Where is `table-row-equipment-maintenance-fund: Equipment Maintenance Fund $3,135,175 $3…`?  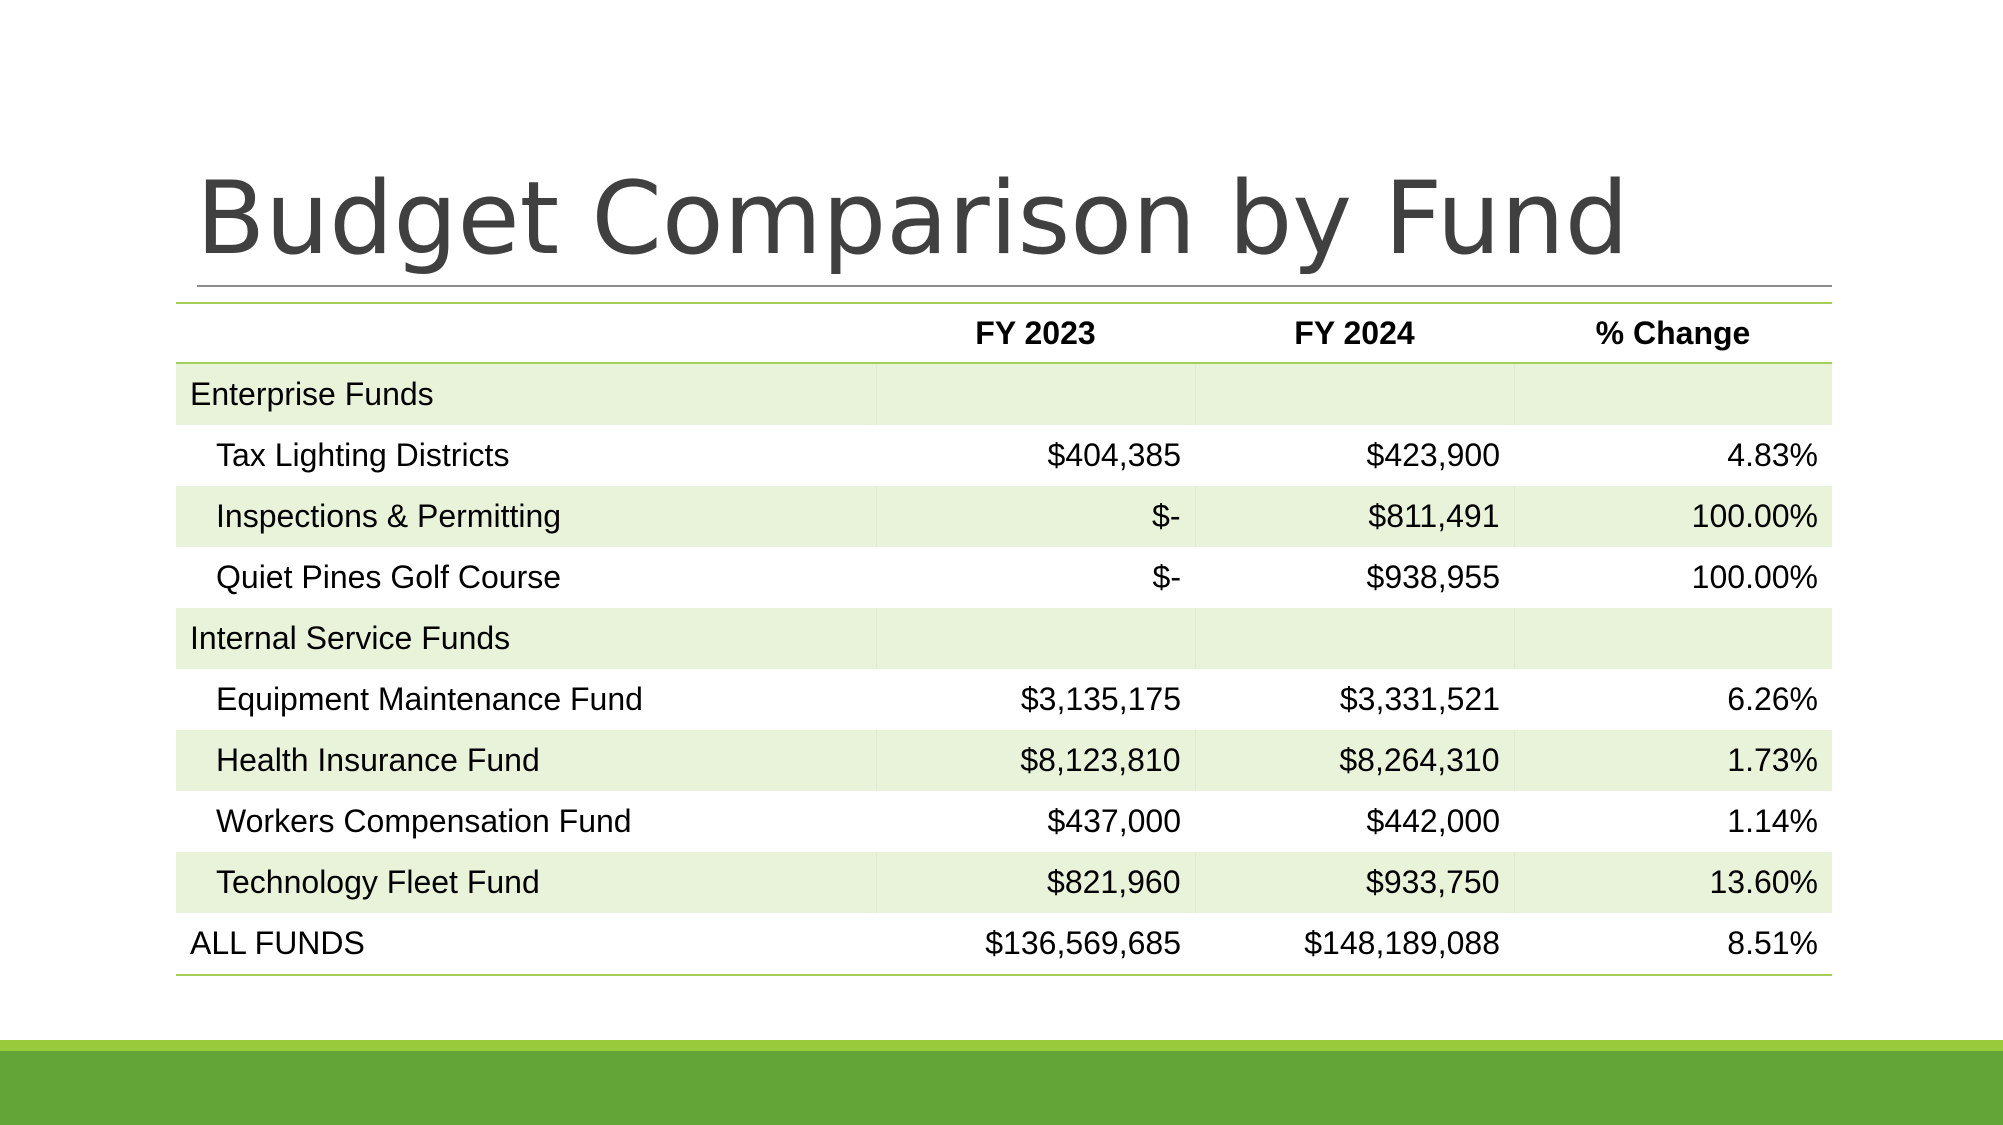
table-row-equipment-maintenance-fund: Equipment Maintenance Fund $3,135,175 $3… is located at coordinates (1004, 699).